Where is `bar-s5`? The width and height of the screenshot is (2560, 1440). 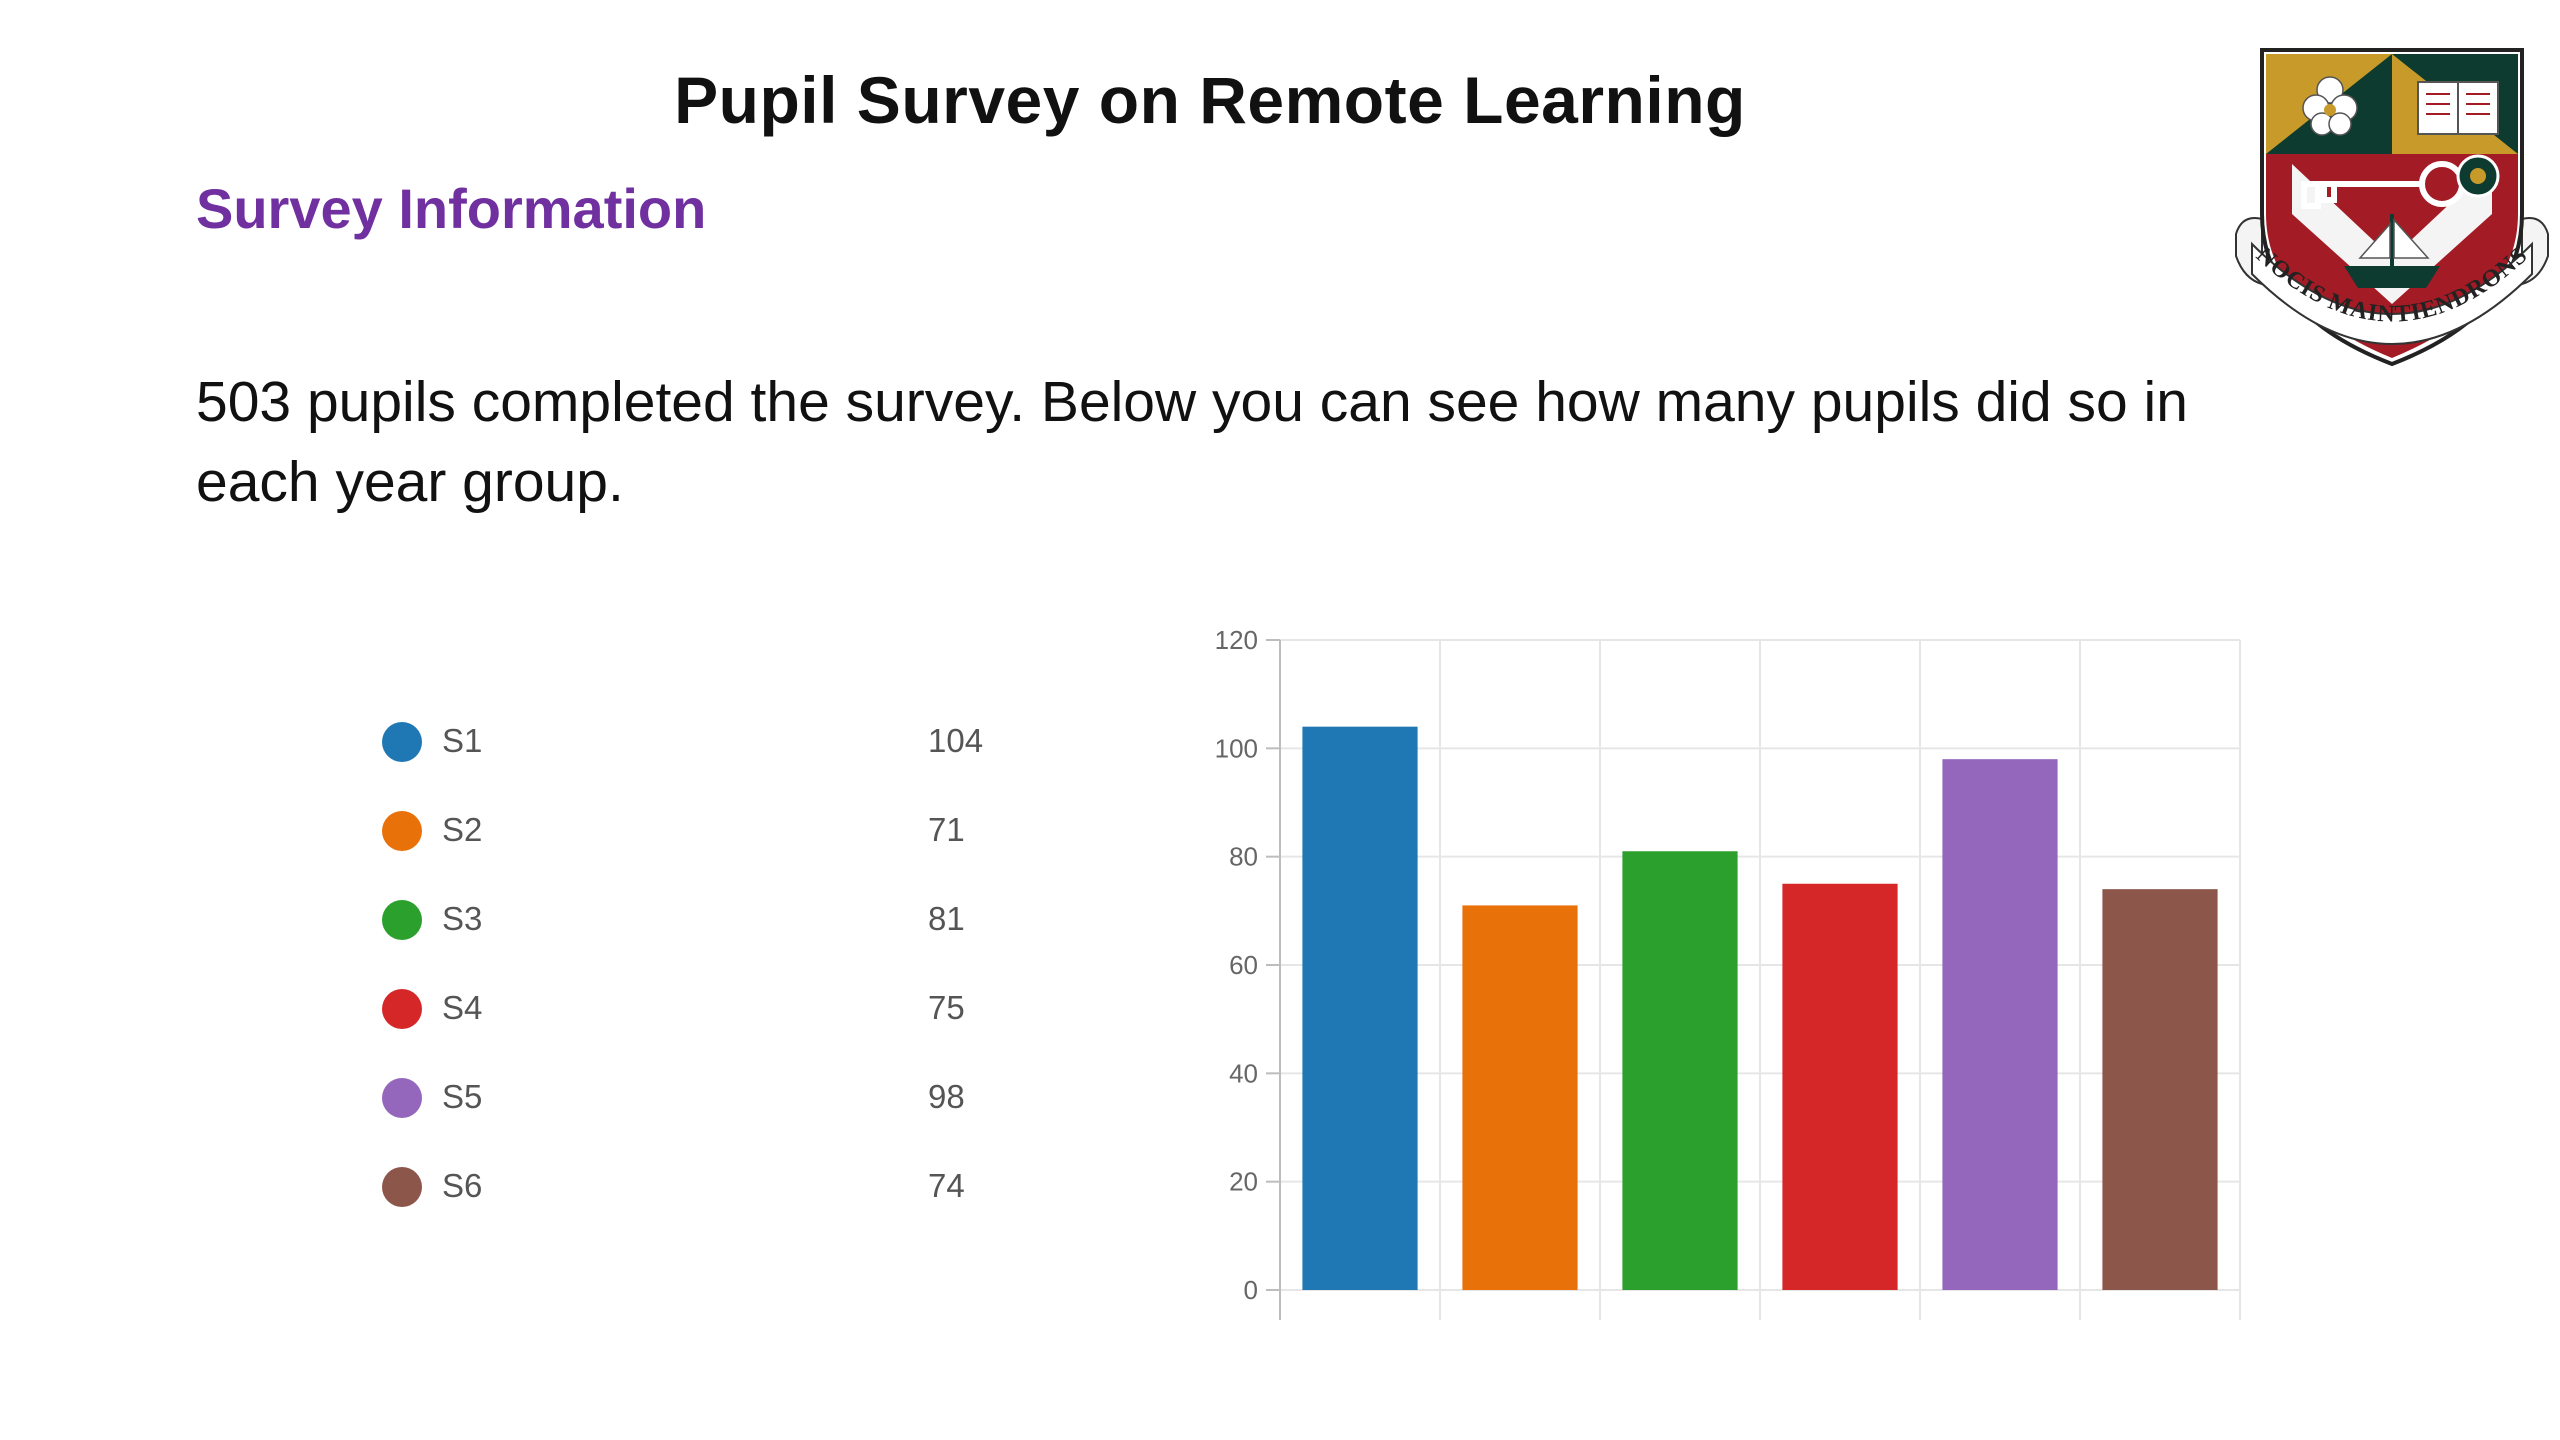
bar-s5 is located at coordinates (2000, 1024).